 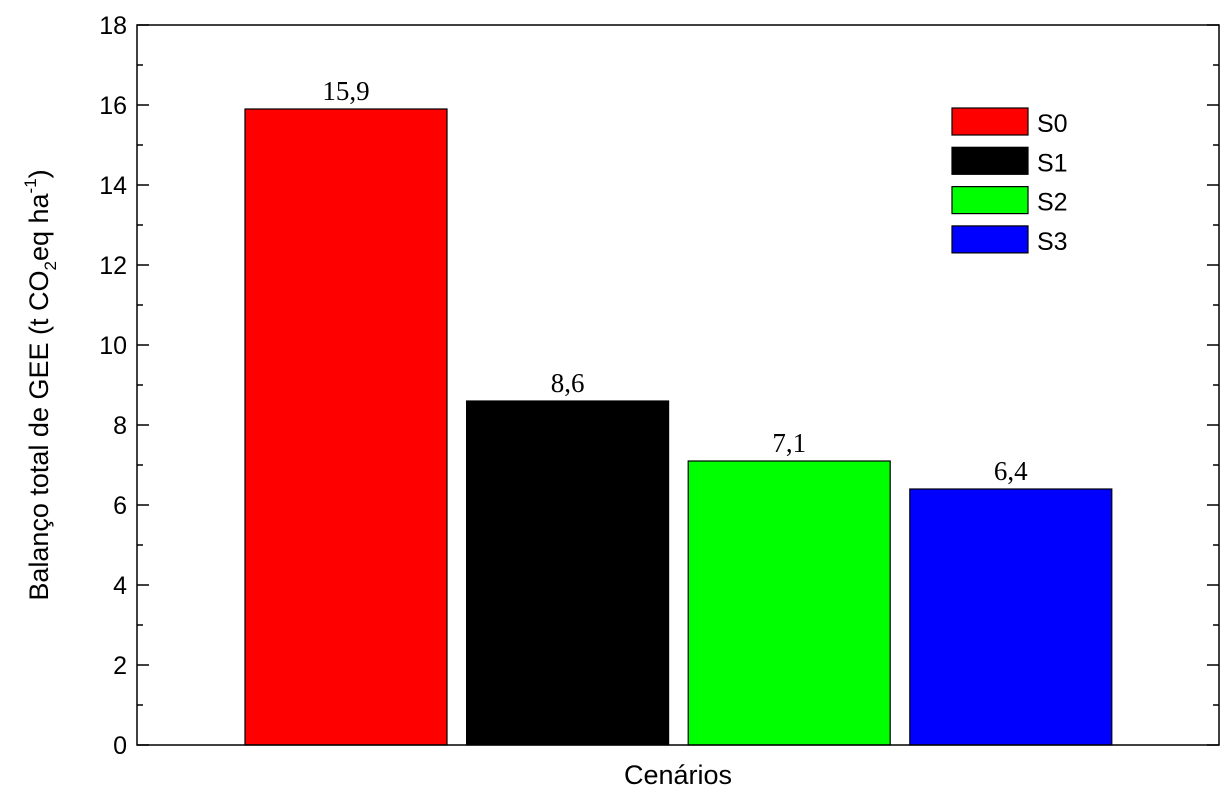 I want to click on y-tick-label-18: 18, so click(x=113, y=26).